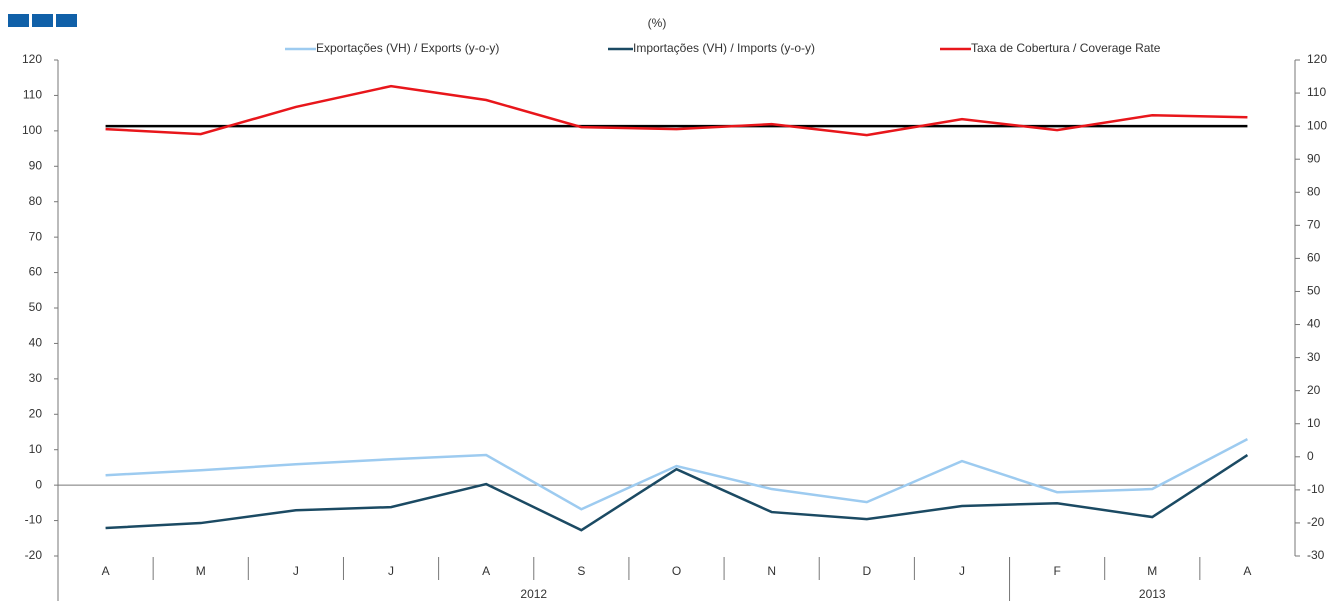 The image size is (1336, 601). I want to click on y2-tick-label: 120, so click(1317, 59).